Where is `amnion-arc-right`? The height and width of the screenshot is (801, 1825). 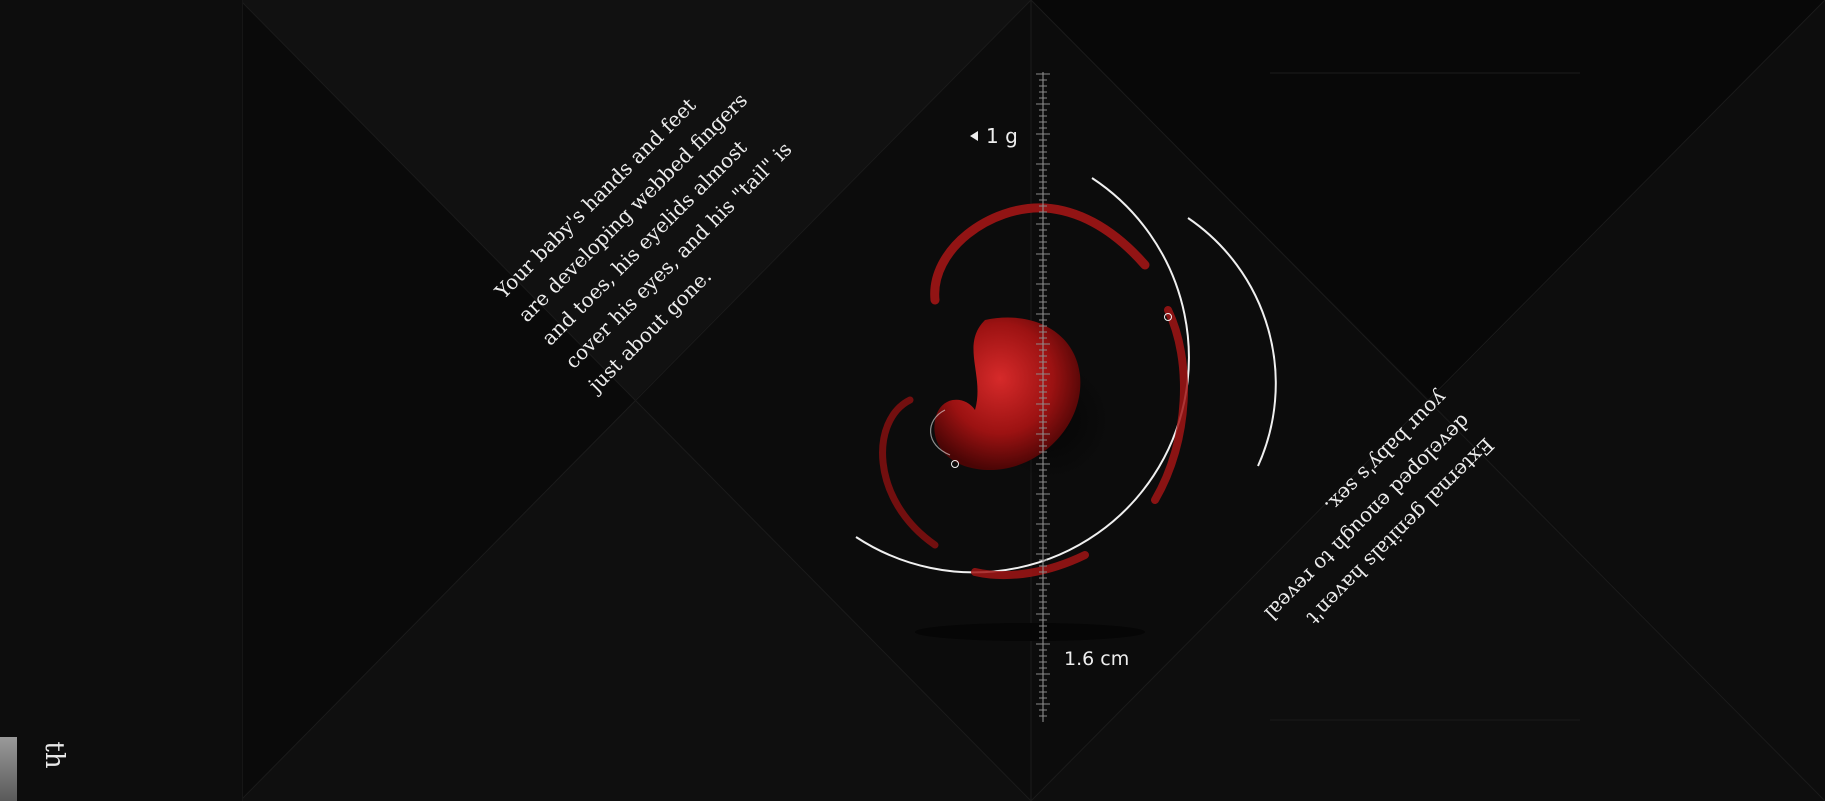
amnion-arc-right is located at coordinates (1169, 405).